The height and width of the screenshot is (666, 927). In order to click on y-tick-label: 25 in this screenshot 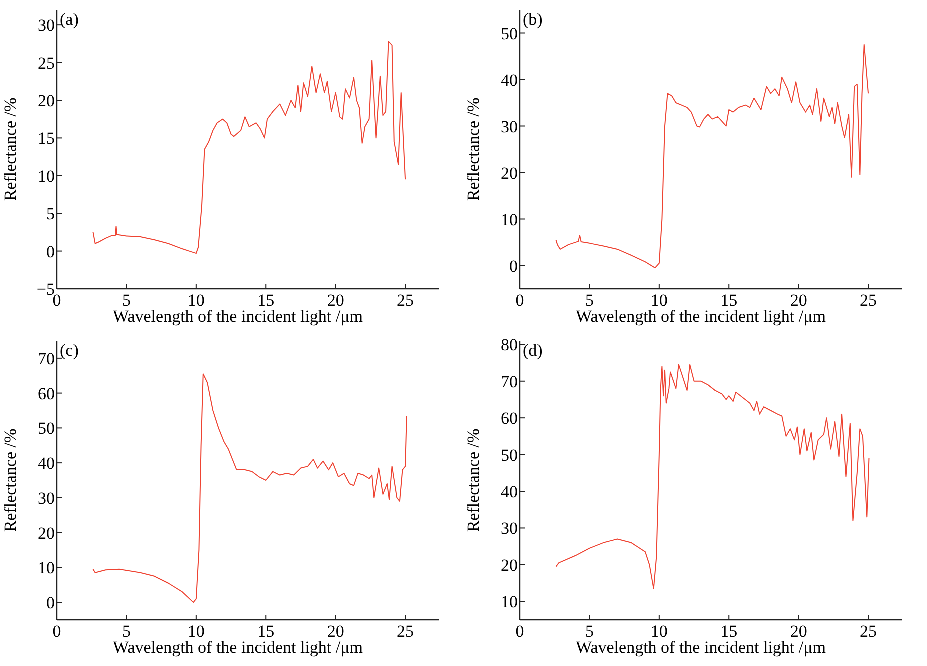, I will do `click(46, 63)`.